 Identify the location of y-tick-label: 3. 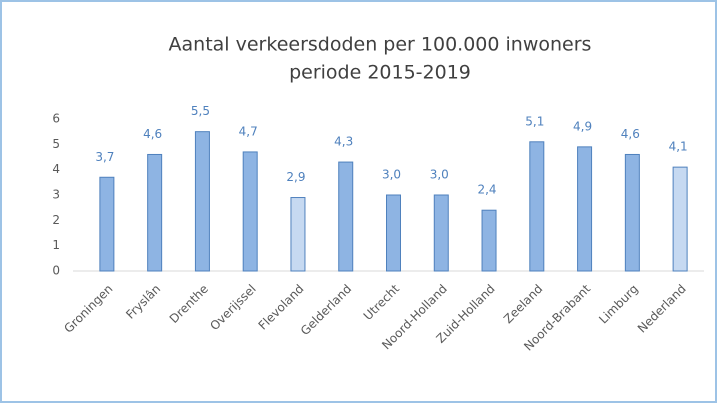
(56, 195).